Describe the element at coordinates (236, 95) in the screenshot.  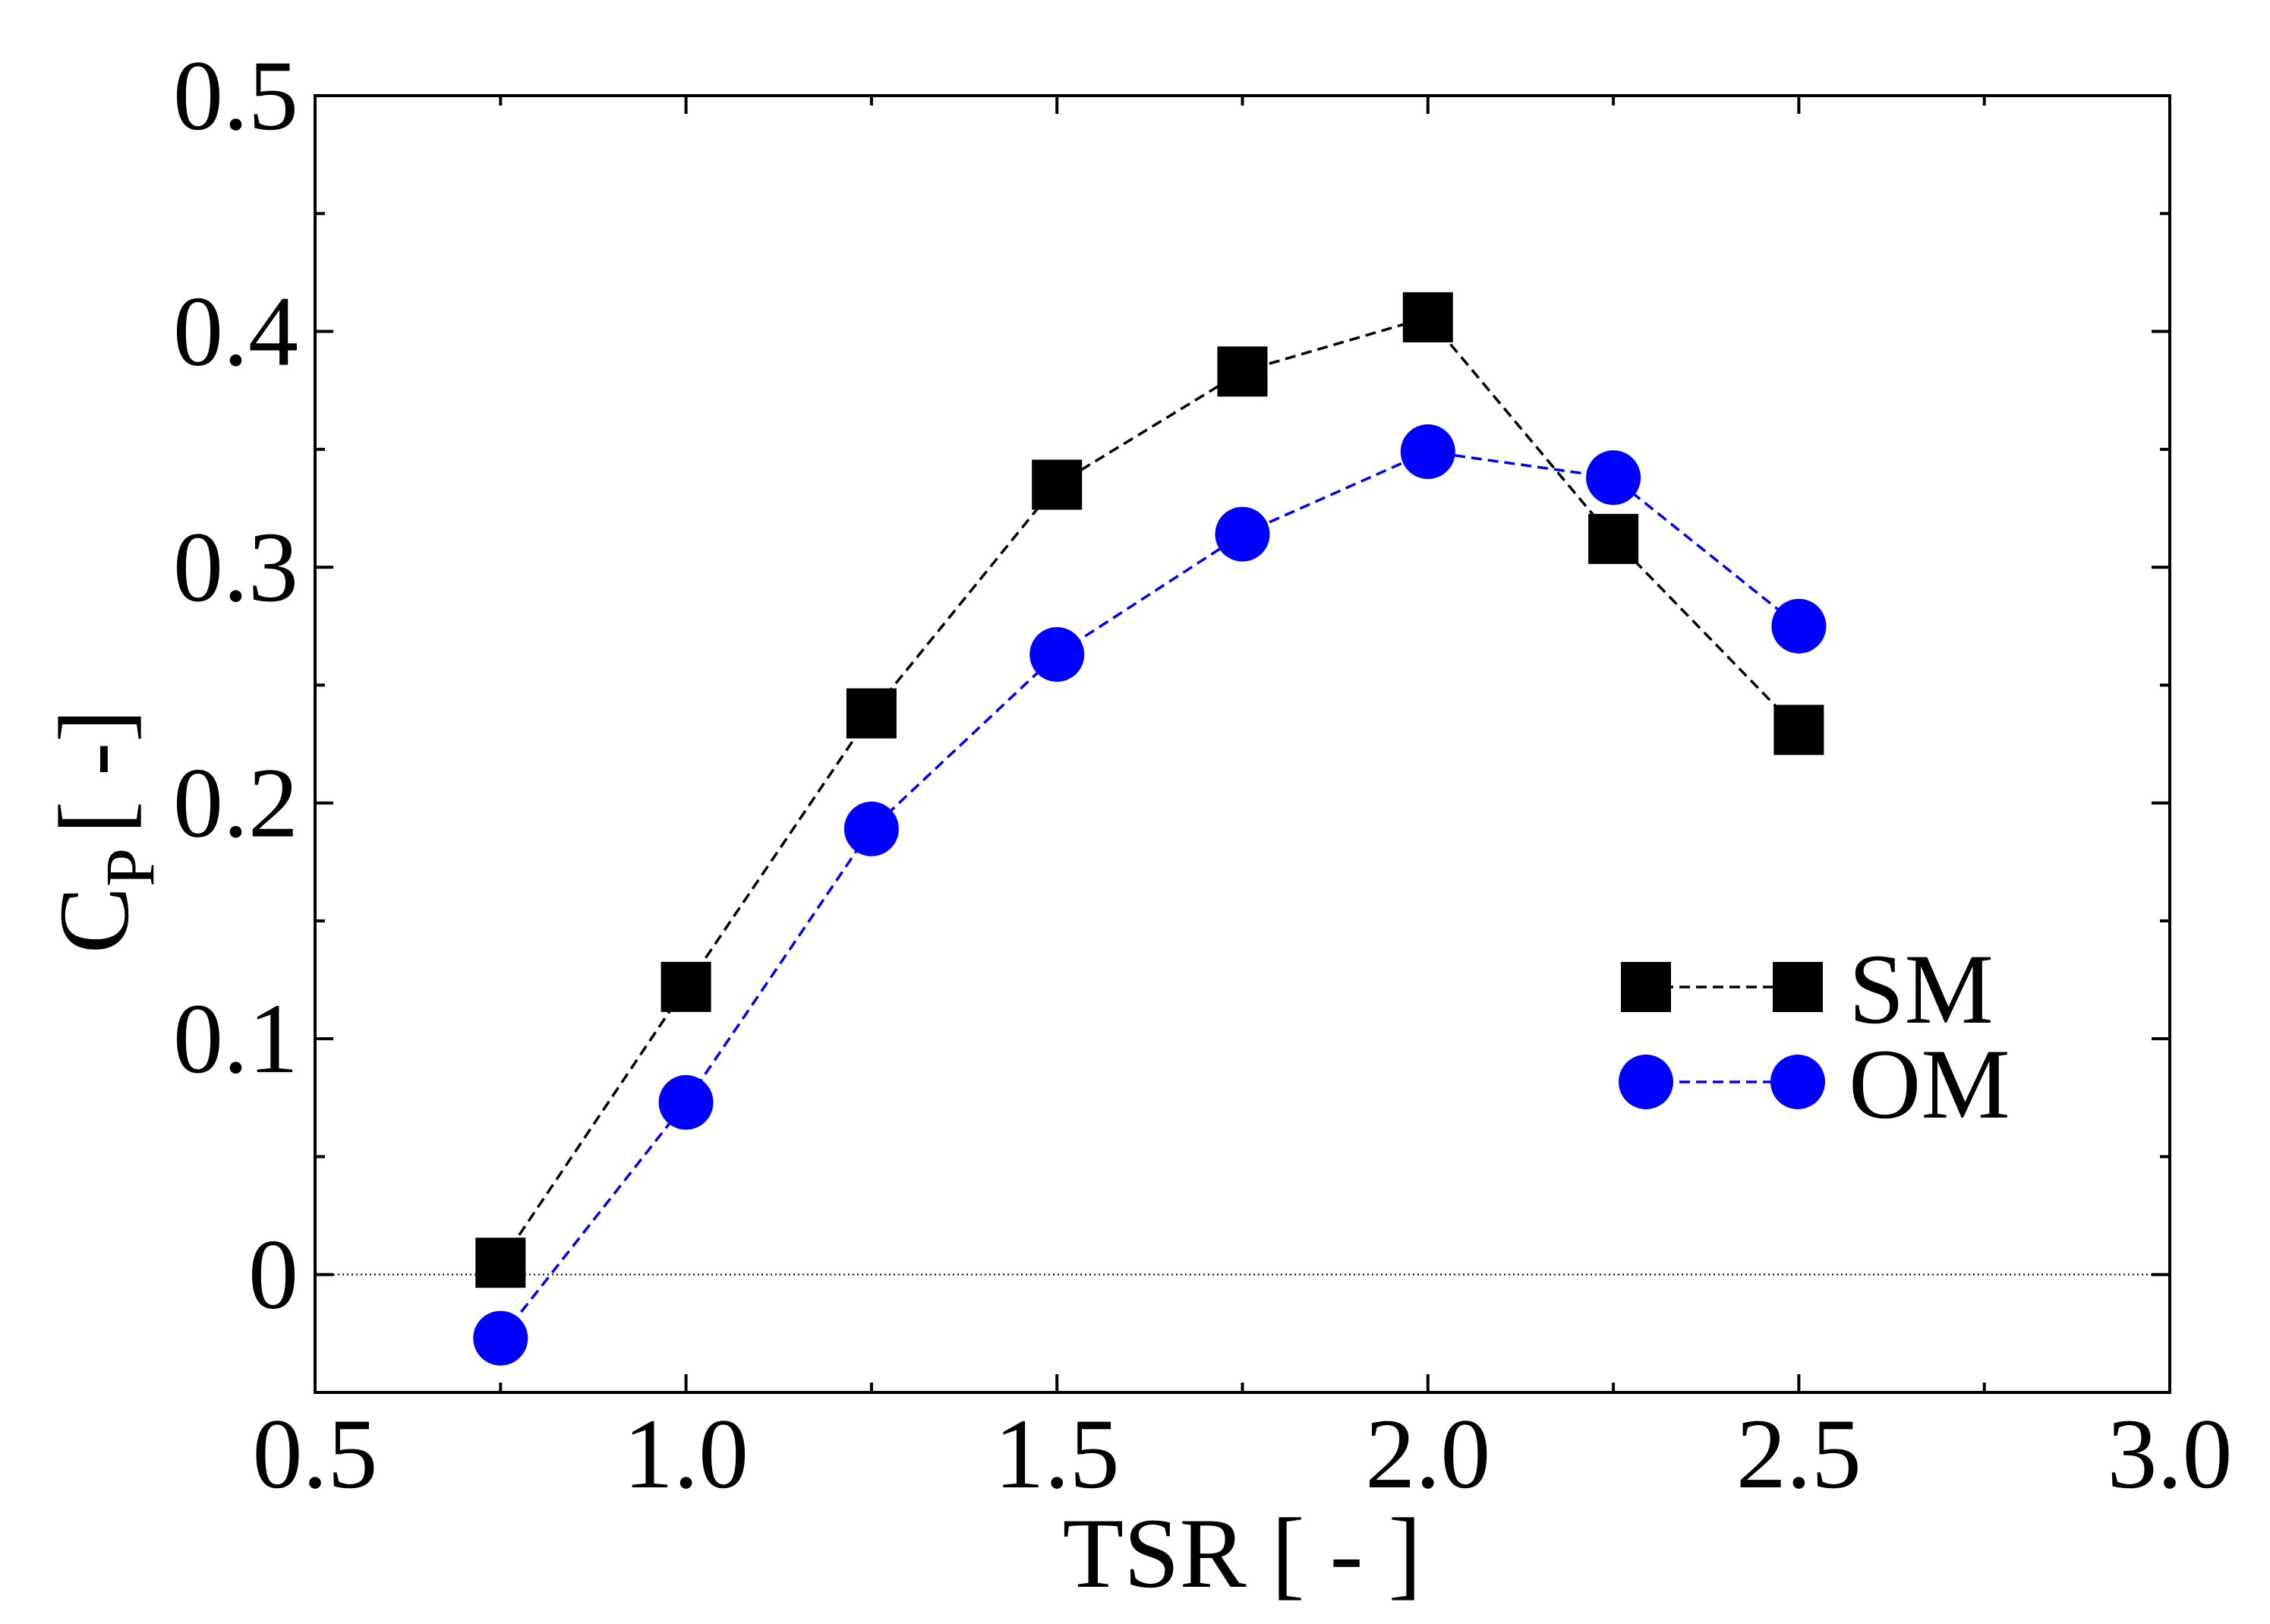
I see `y-tick-label: 0.5` at that location.